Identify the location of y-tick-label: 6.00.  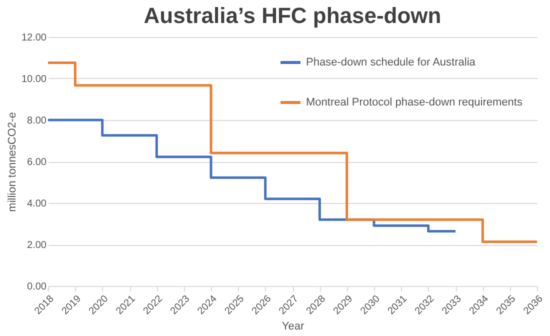
(37, 162).